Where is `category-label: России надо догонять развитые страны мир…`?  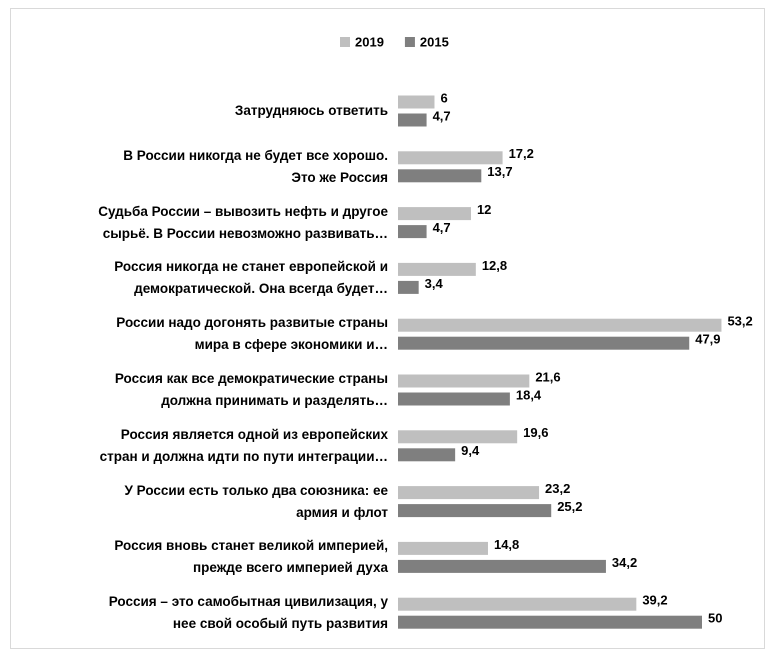
category-label: России надо догонять развитые страны мир… is located at coordinates (252, 334).